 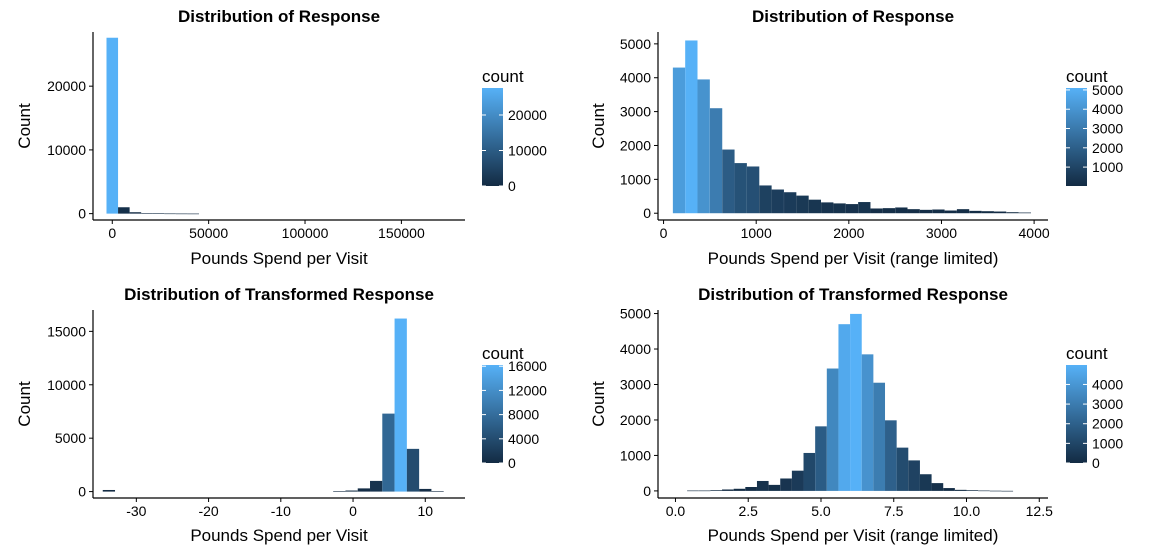 What do you see at coordinates (894, 511) in the screenshot?
I see `x-tick-label: 7.5` at bounding box center [894, 511].